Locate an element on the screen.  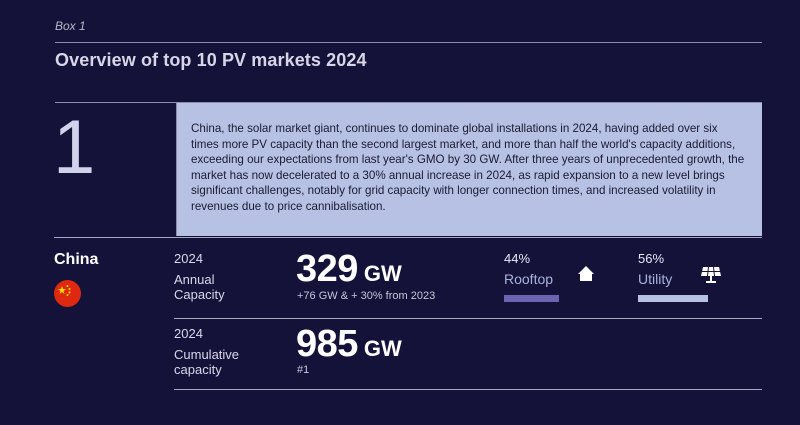
cumulative-value-unit: GW is located at coordinates (382, 348).